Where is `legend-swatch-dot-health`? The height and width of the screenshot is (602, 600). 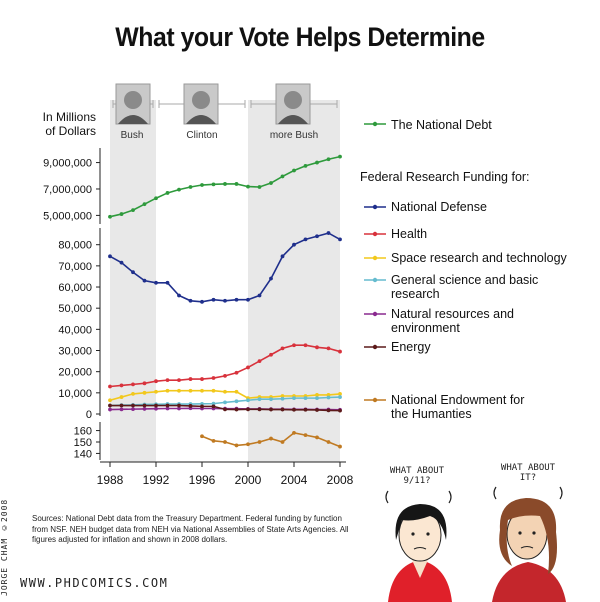 legend-swatch-dot-health is located at coordinates (375, 234).